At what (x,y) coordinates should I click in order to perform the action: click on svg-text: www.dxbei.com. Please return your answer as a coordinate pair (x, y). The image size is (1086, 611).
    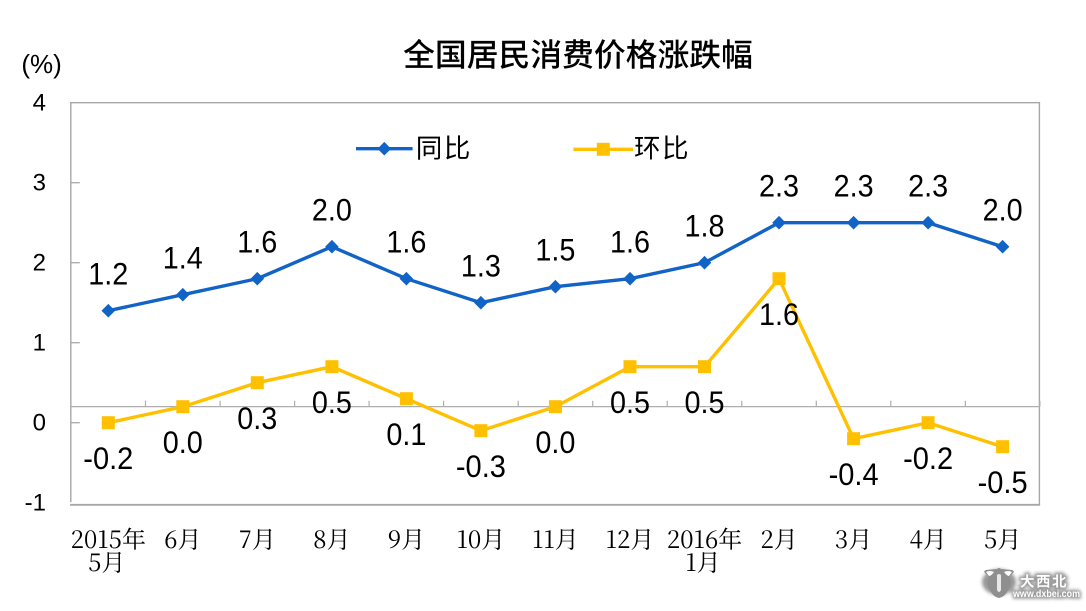
    Looking at the image, I should click on (1046, 594).